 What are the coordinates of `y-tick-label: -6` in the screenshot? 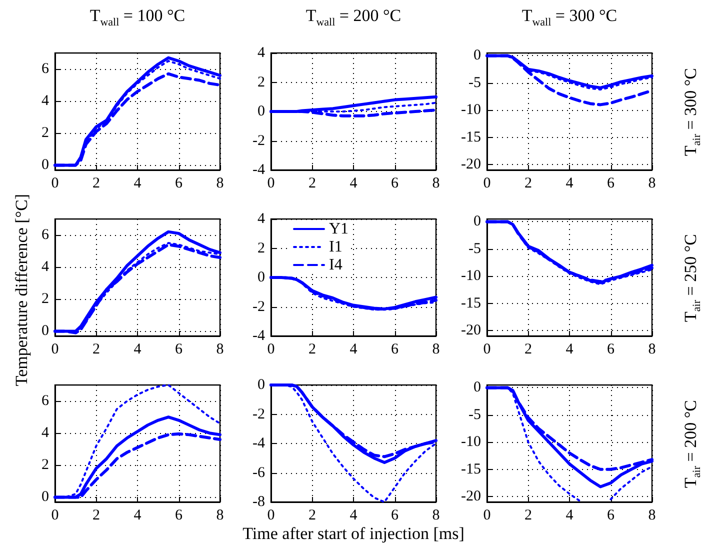 It's located at (259, 472).